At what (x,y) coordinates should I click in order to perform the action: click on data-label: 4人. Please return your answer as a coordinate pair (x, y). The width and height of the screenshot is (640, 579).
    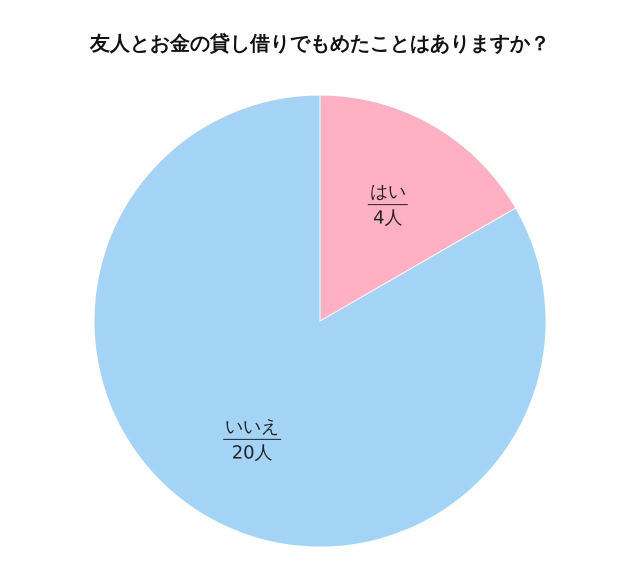
    Looking at the image, I should click on (388, 218).